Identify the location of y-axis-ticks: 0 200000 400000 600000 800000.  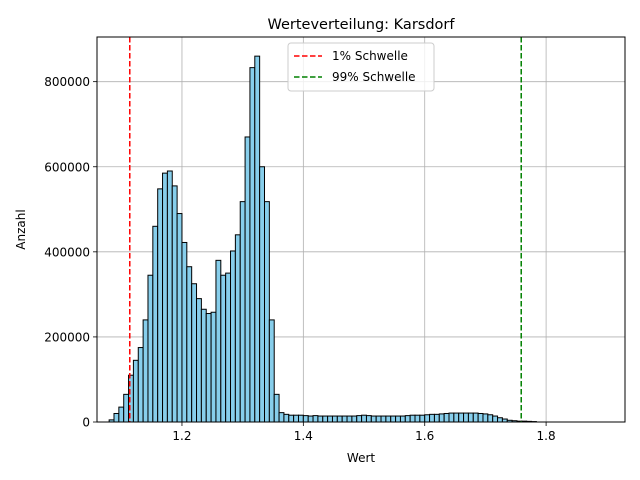
(70, 252).